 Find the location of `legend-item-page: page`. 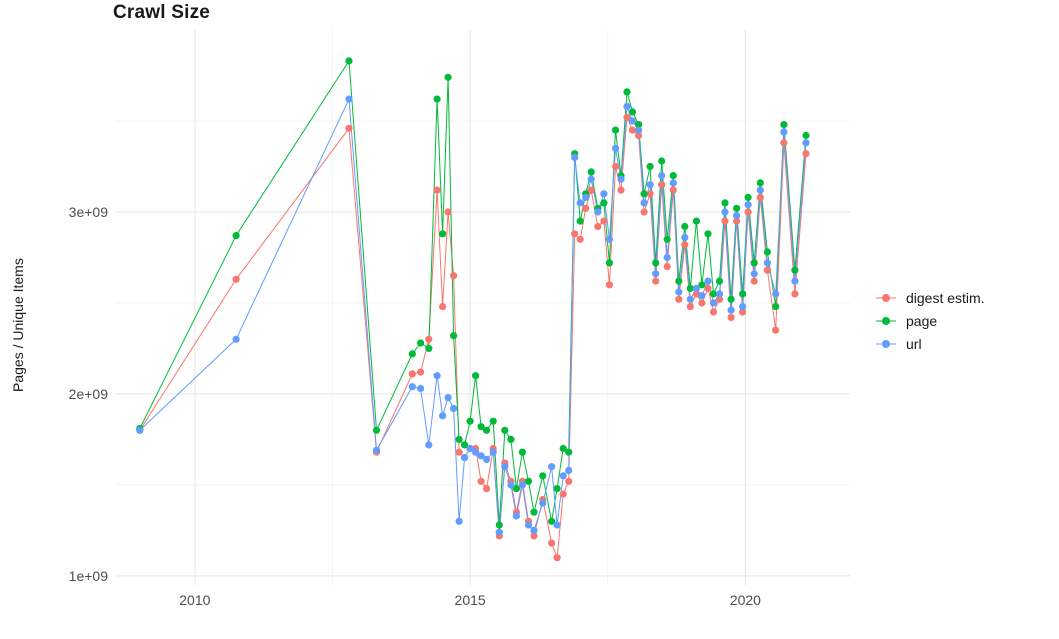

legend-item-page: page is located at coordinates (929, 320).